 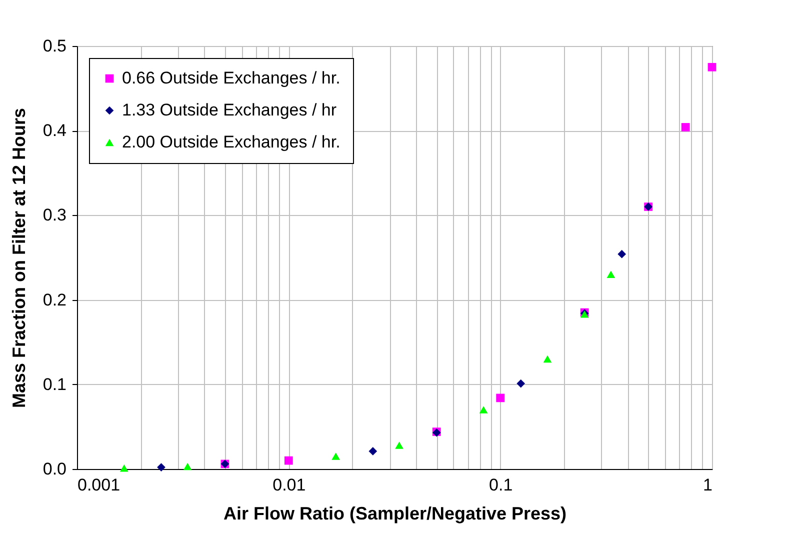 I want to click on legend-label: 2.00 Outside Exchanges / hr., so click(x=231, y=142).